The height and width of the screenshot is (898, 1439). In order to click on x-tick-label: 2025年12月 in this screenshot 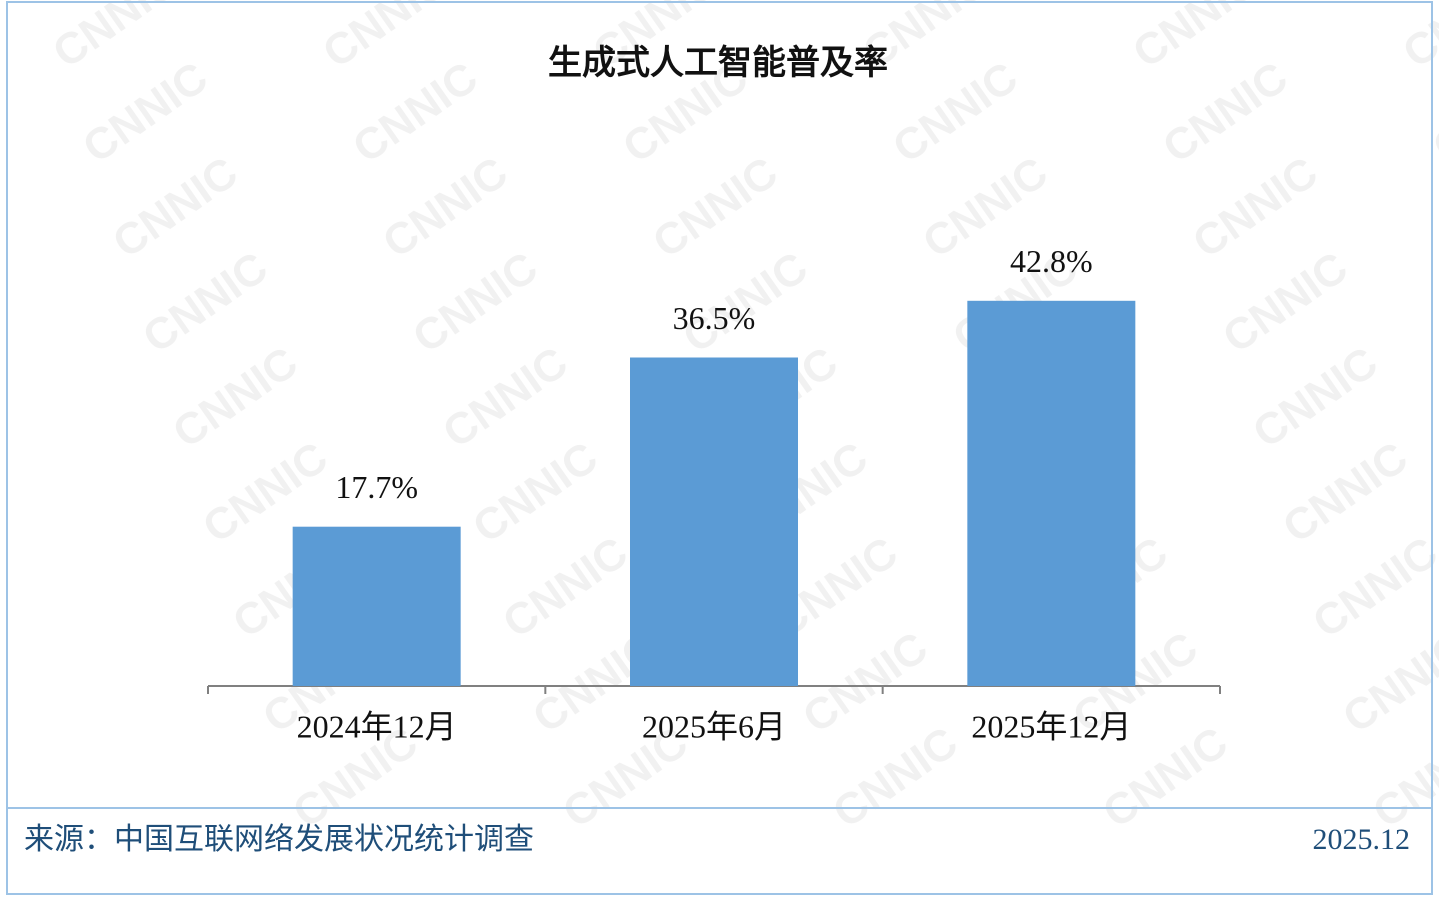, I will do `click(1051, 726)`.